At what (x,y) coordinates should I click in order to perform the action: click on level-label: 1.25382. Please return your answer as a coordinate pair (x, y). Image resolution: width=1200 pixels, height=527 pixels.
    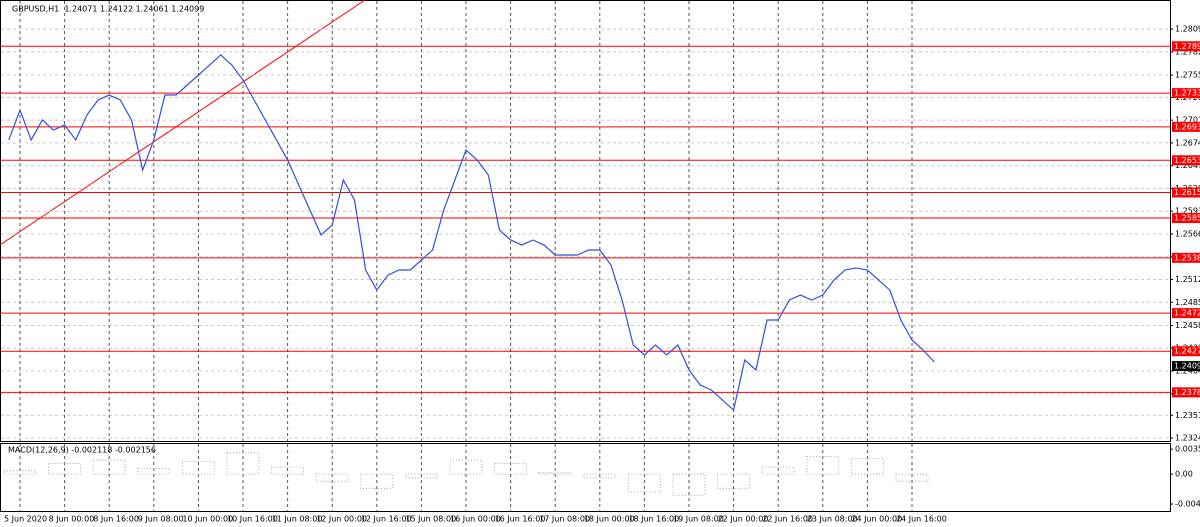
    Looking at the image, I should click on (1187, 257).